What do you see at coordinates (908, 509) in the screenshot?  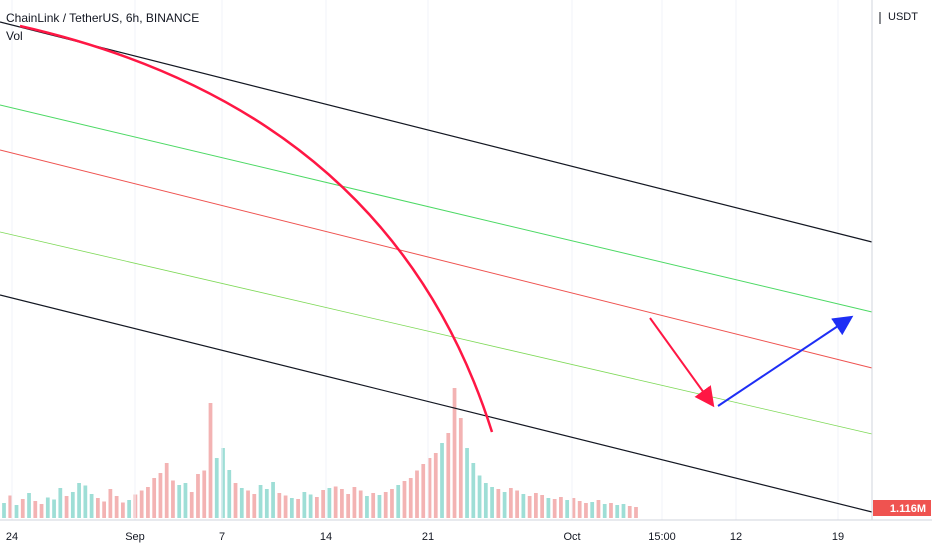 I see `volume-badge-label: 1.116M` at bounding box center [908, 509].